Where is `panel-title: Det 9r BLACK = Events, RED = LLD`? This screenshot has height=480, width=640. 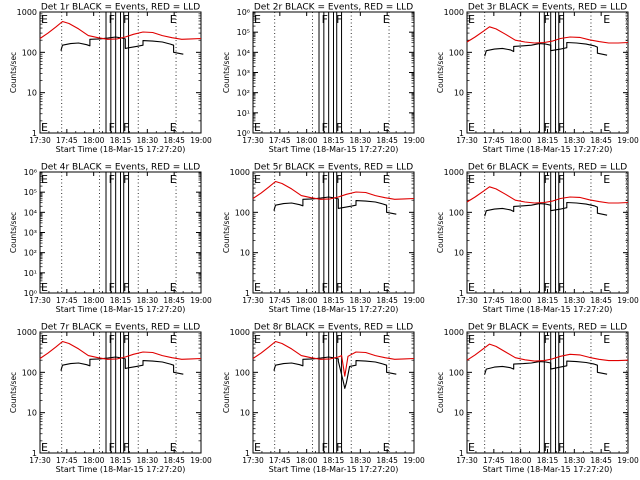
panel-title: Det 9r BLACK = Events, RED = LLD is located at coordinates (547, 328).